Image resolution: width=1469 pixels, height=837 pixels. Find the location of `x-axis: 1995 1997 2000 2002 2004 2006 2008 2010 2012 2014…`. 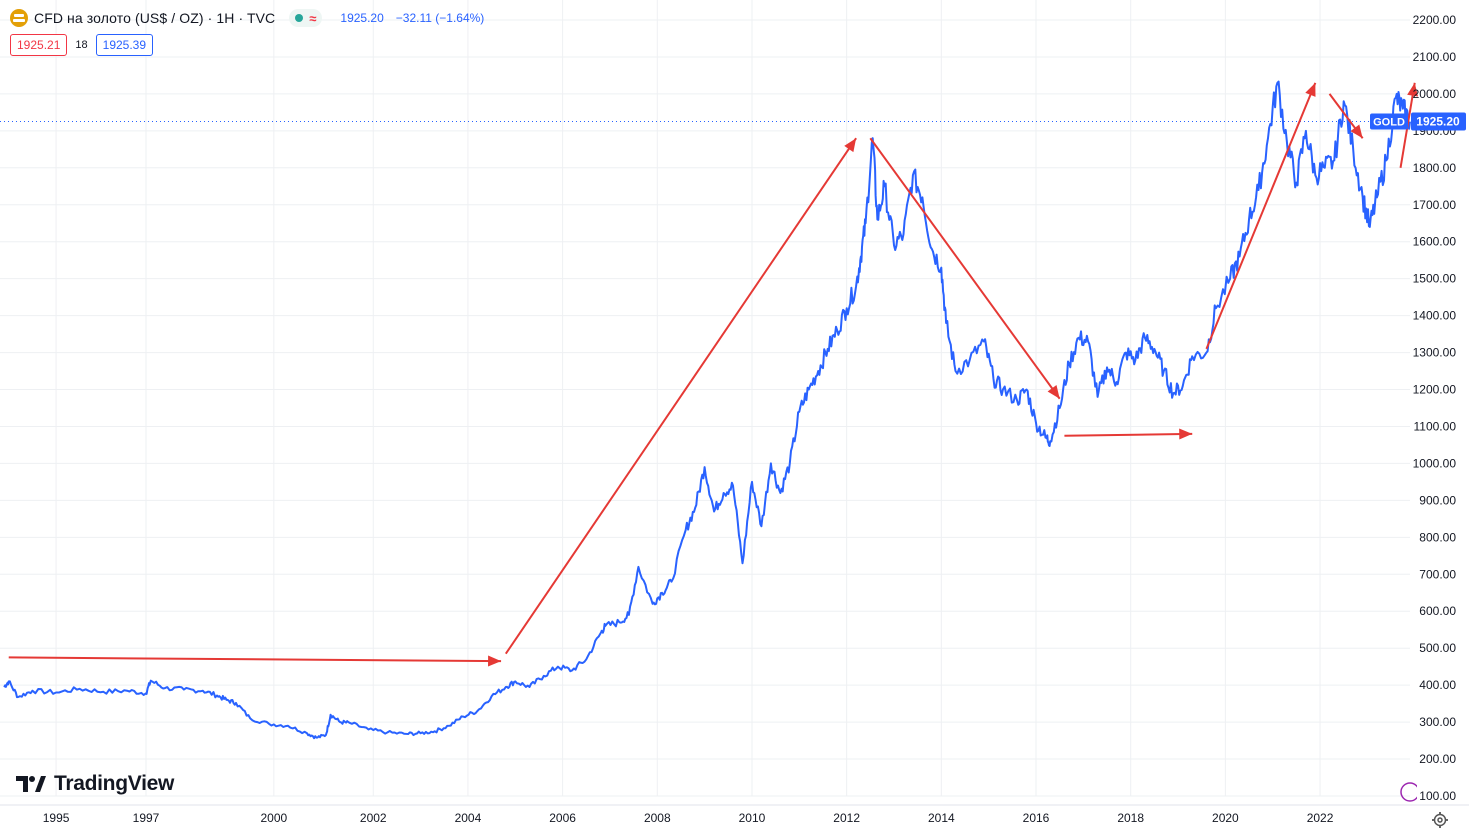

x-axis: 1995 1997 2000 2002 2004 2006 2008 2010 2012 2014… is located at coordinates (734, 814).